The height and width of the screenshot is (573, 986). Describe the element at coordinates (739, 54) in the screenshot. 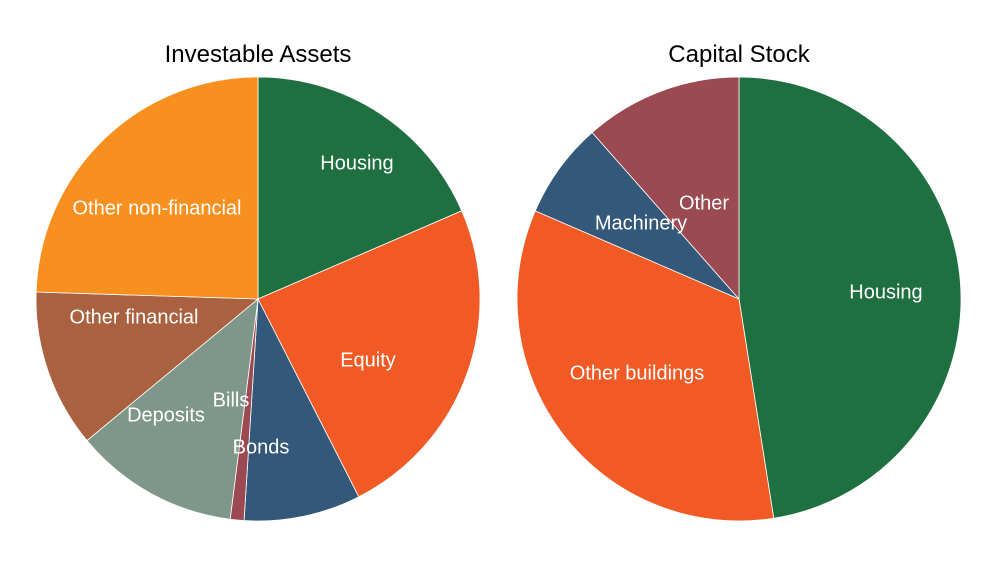

I see `chart-title-capital-stock: Capital Stock` at that location.